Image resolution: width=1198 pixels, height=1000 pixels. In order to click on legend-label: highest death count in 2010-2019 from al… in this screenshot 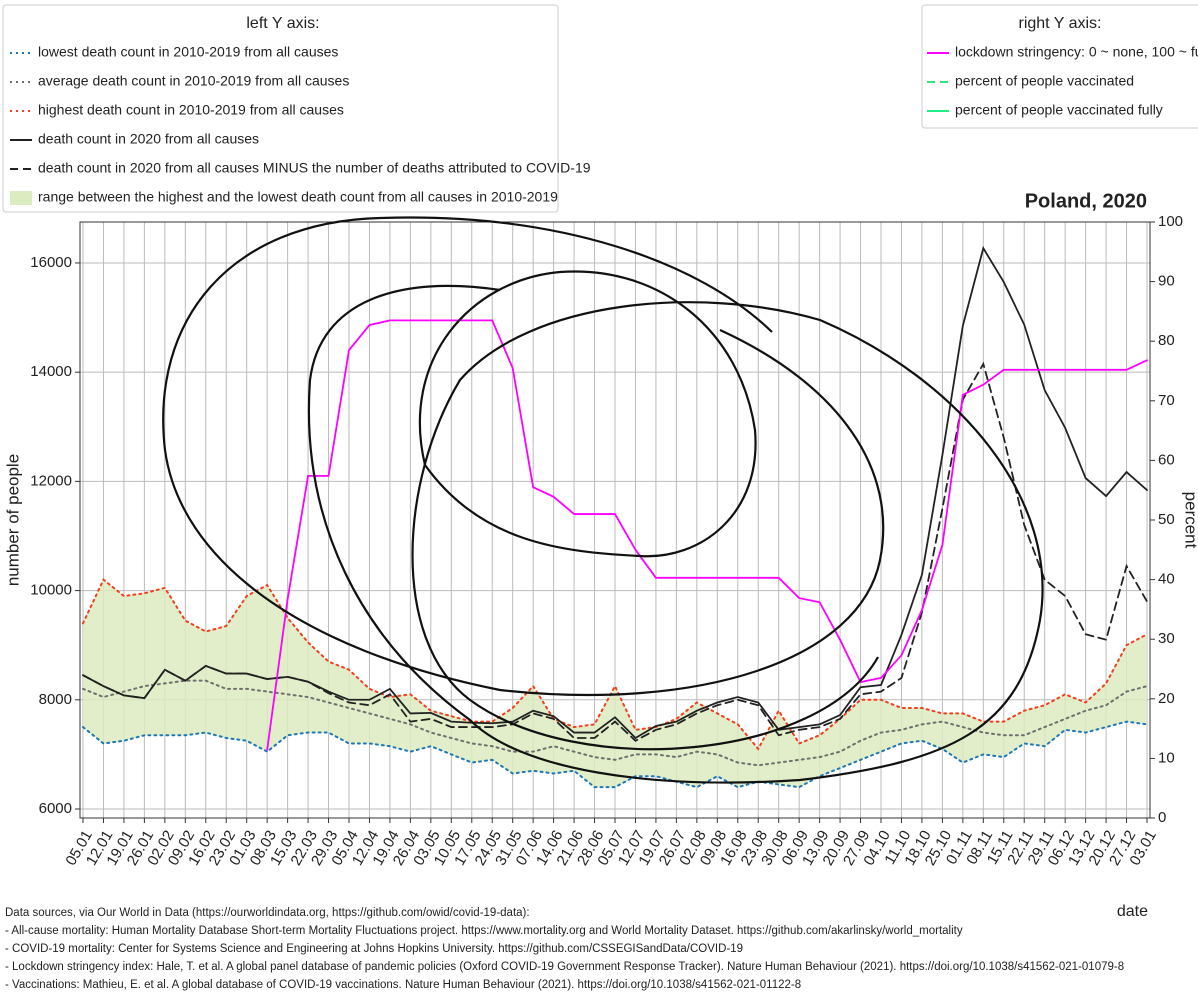, I will do `click(191, 110)`.